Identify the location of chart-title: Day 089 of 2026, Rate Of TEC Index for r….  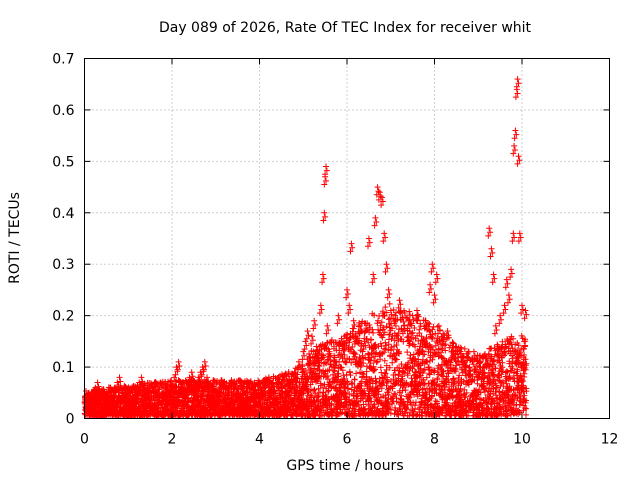
(345, 28).